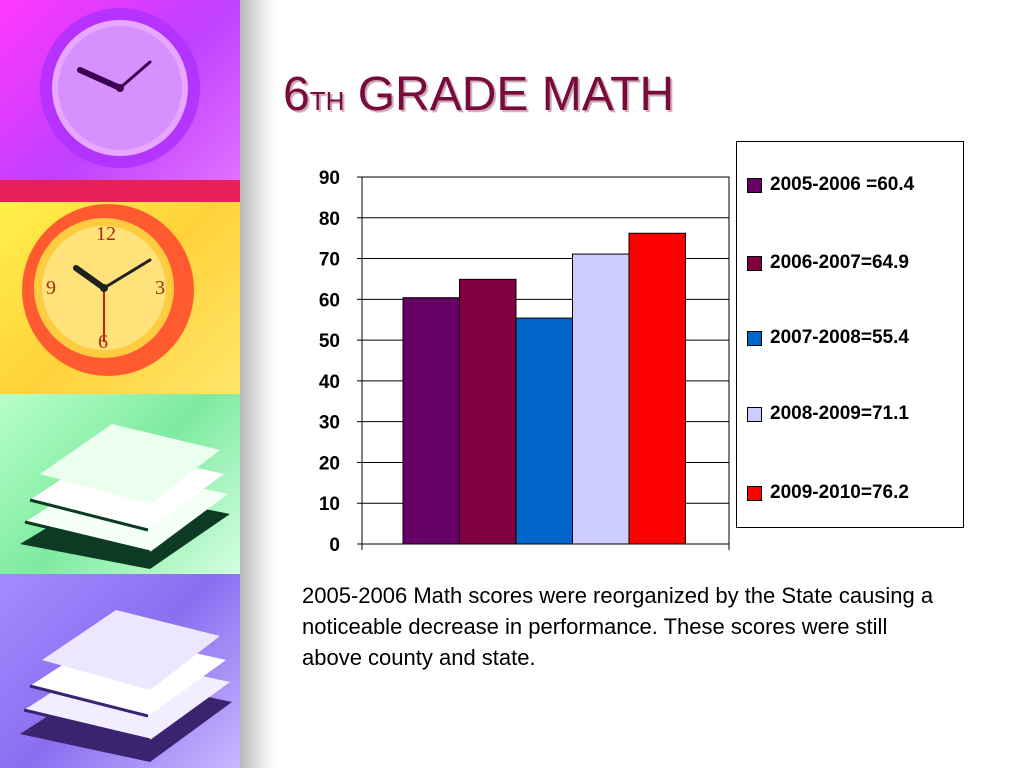  I want to click on y-tick-label: 90, so click(329, 178).